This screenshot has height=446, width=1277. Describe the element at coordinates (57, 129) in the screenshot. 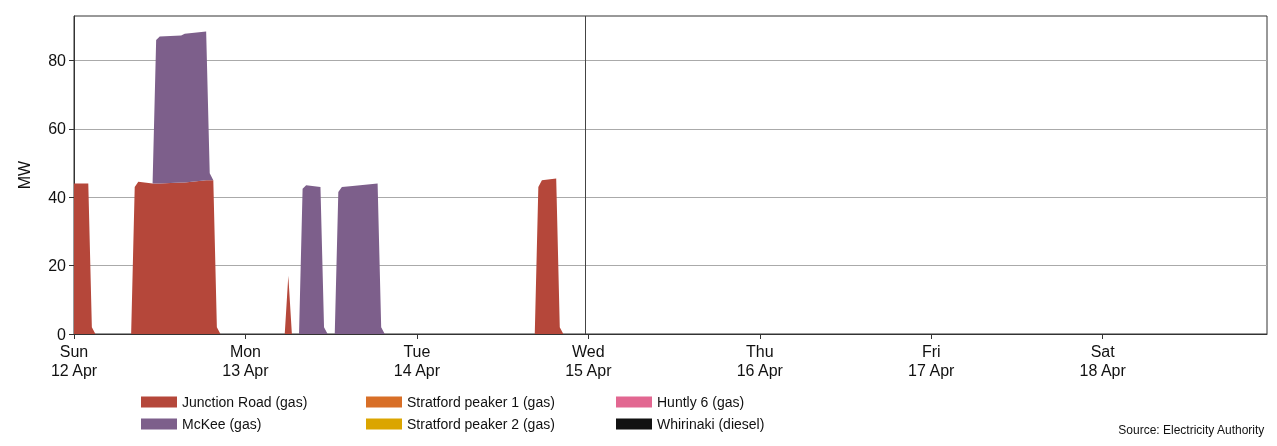

I see `y-tick-label: 60` at that location.